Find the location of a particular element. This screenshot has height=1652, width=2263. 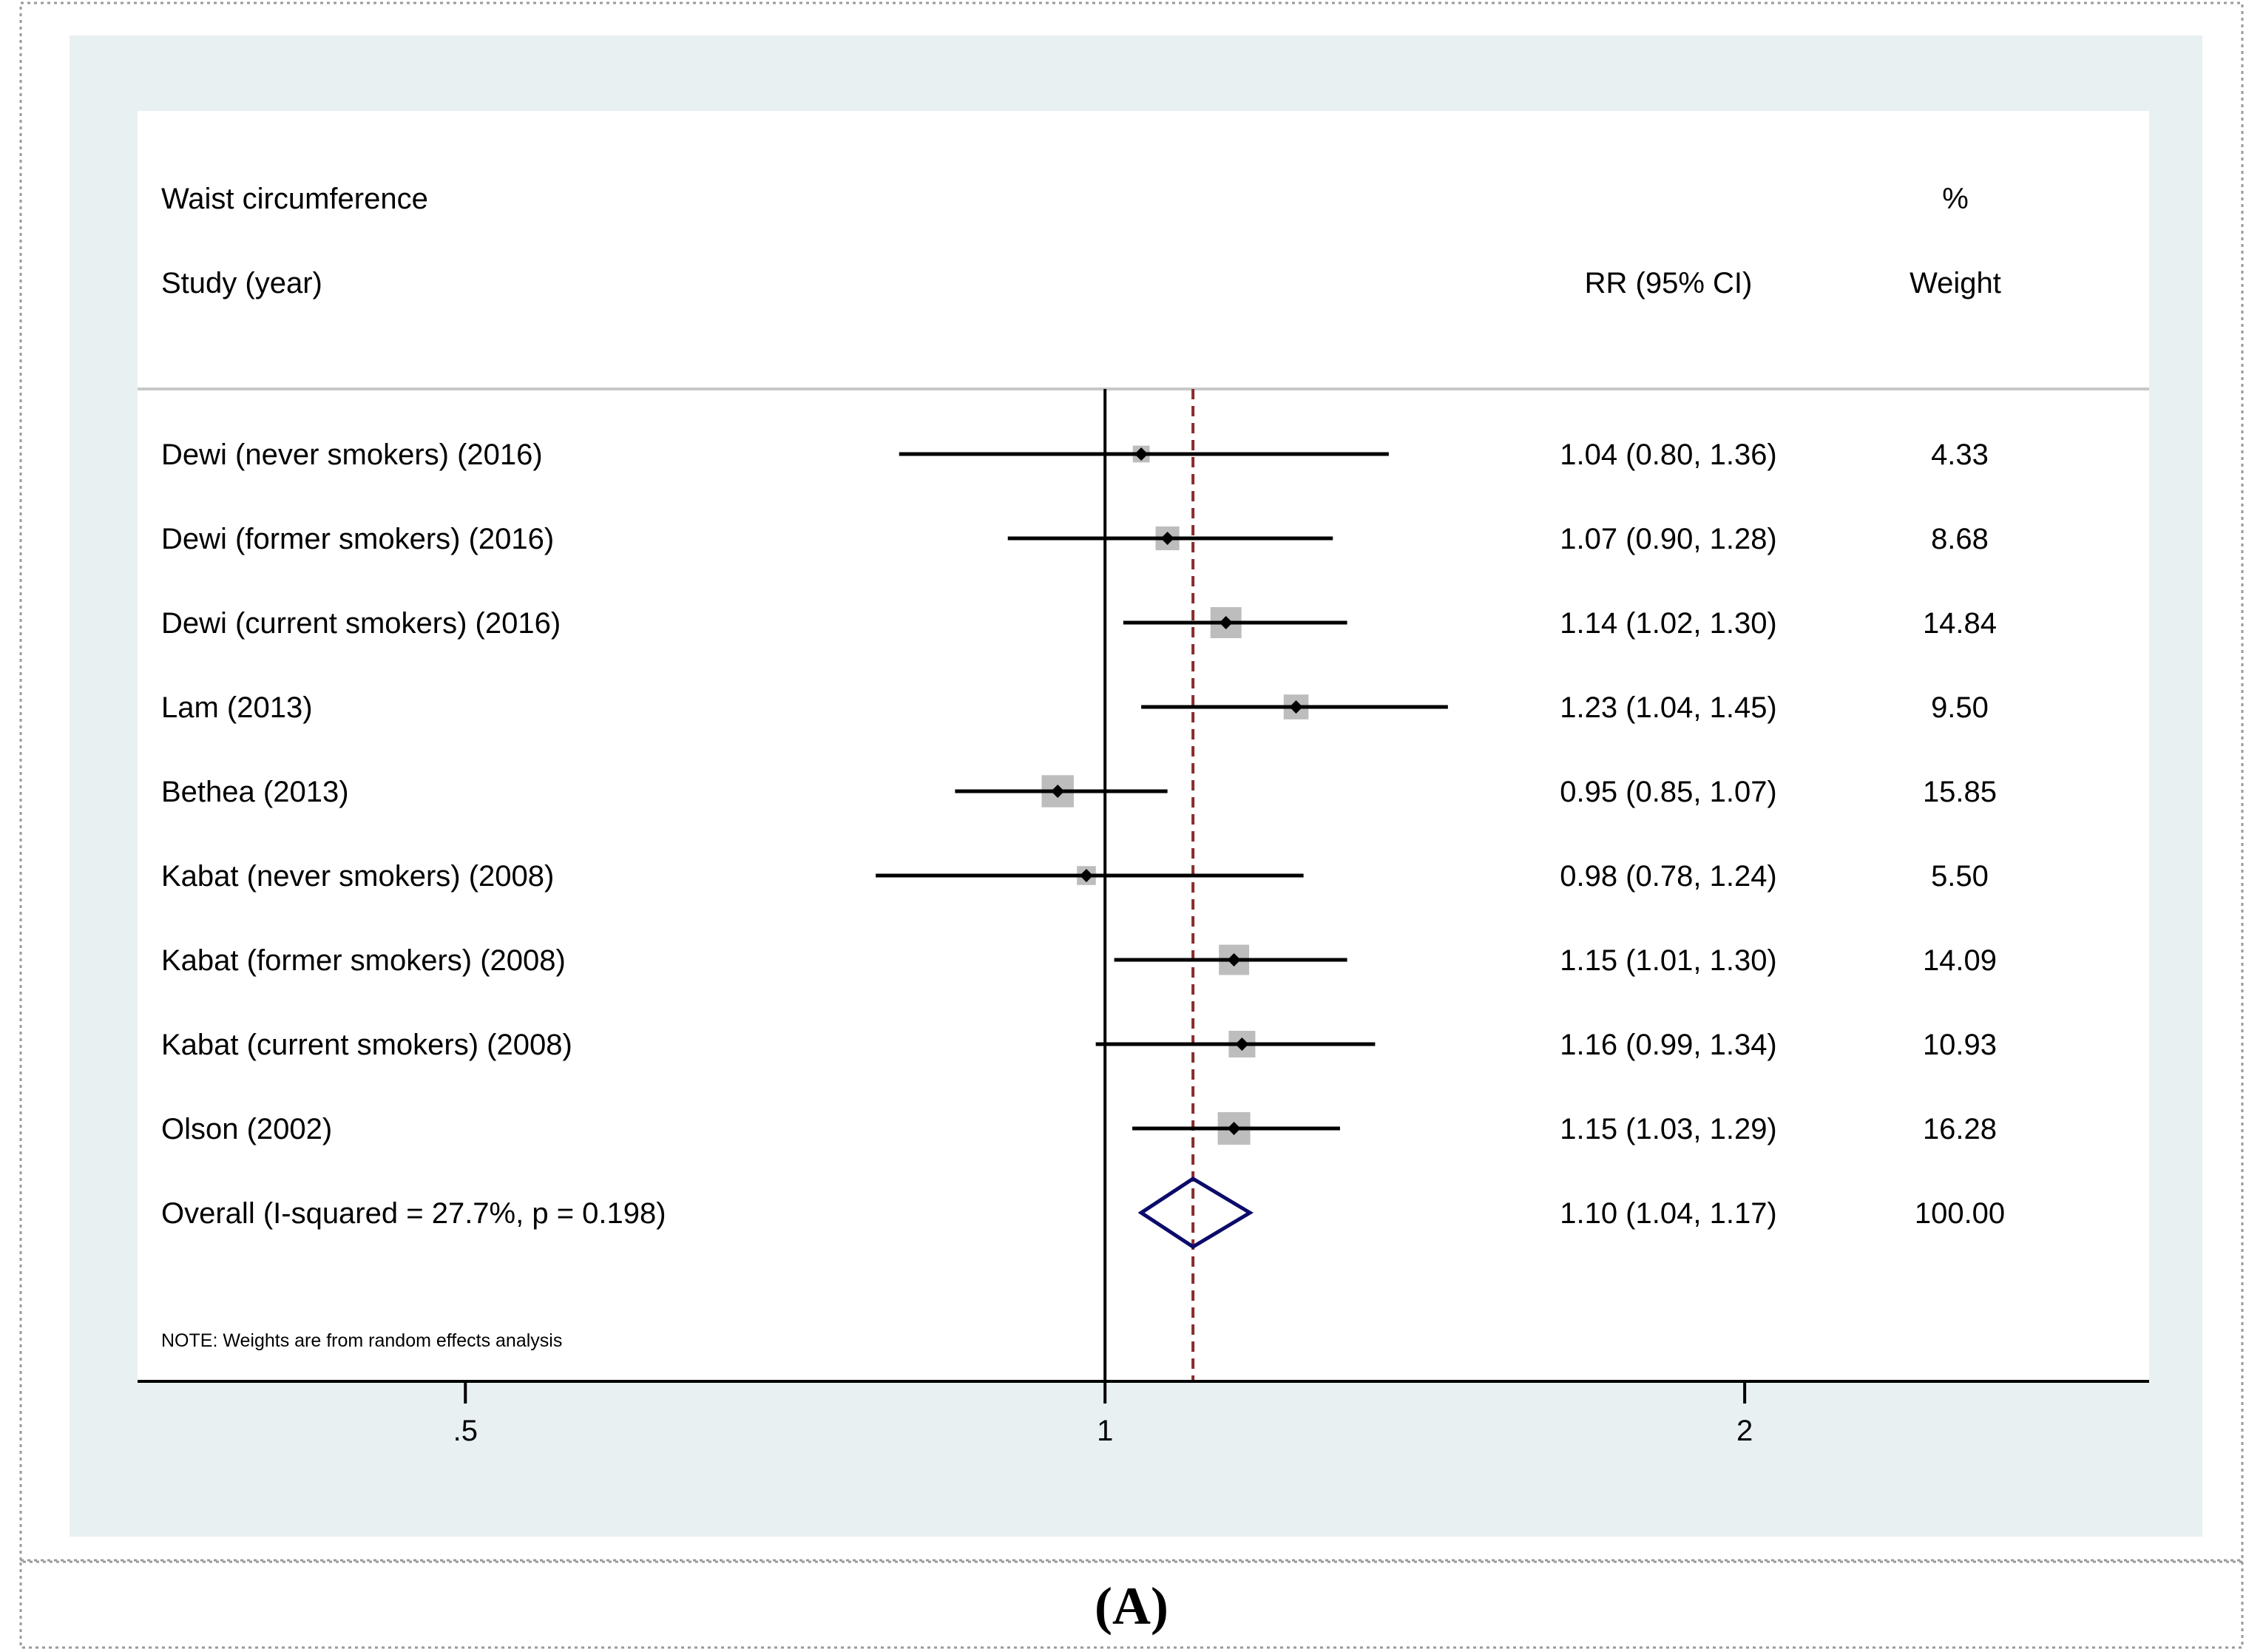

study-label: Kabat (never smokers) (2008) is located at coordinates (358, 876).